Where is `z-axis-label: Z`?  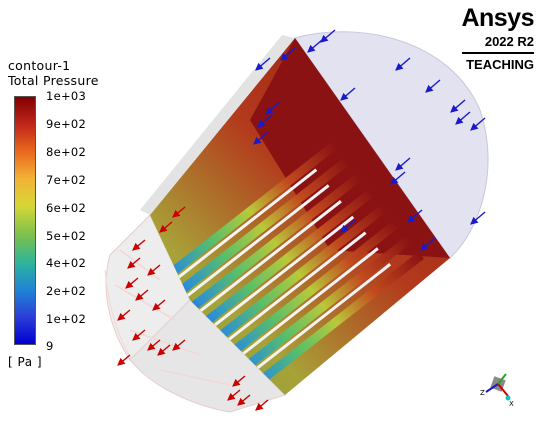
z-axis-label: Z is located at coordinates (482, 393).